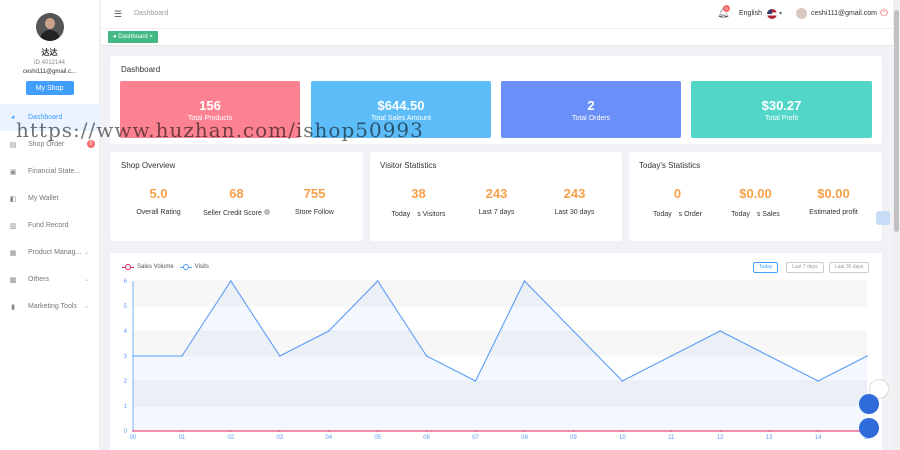  What do you see at coordinates (766, 267) in the screenshot?
I see `range-today-button: Today` at bounding box center [766, 267].